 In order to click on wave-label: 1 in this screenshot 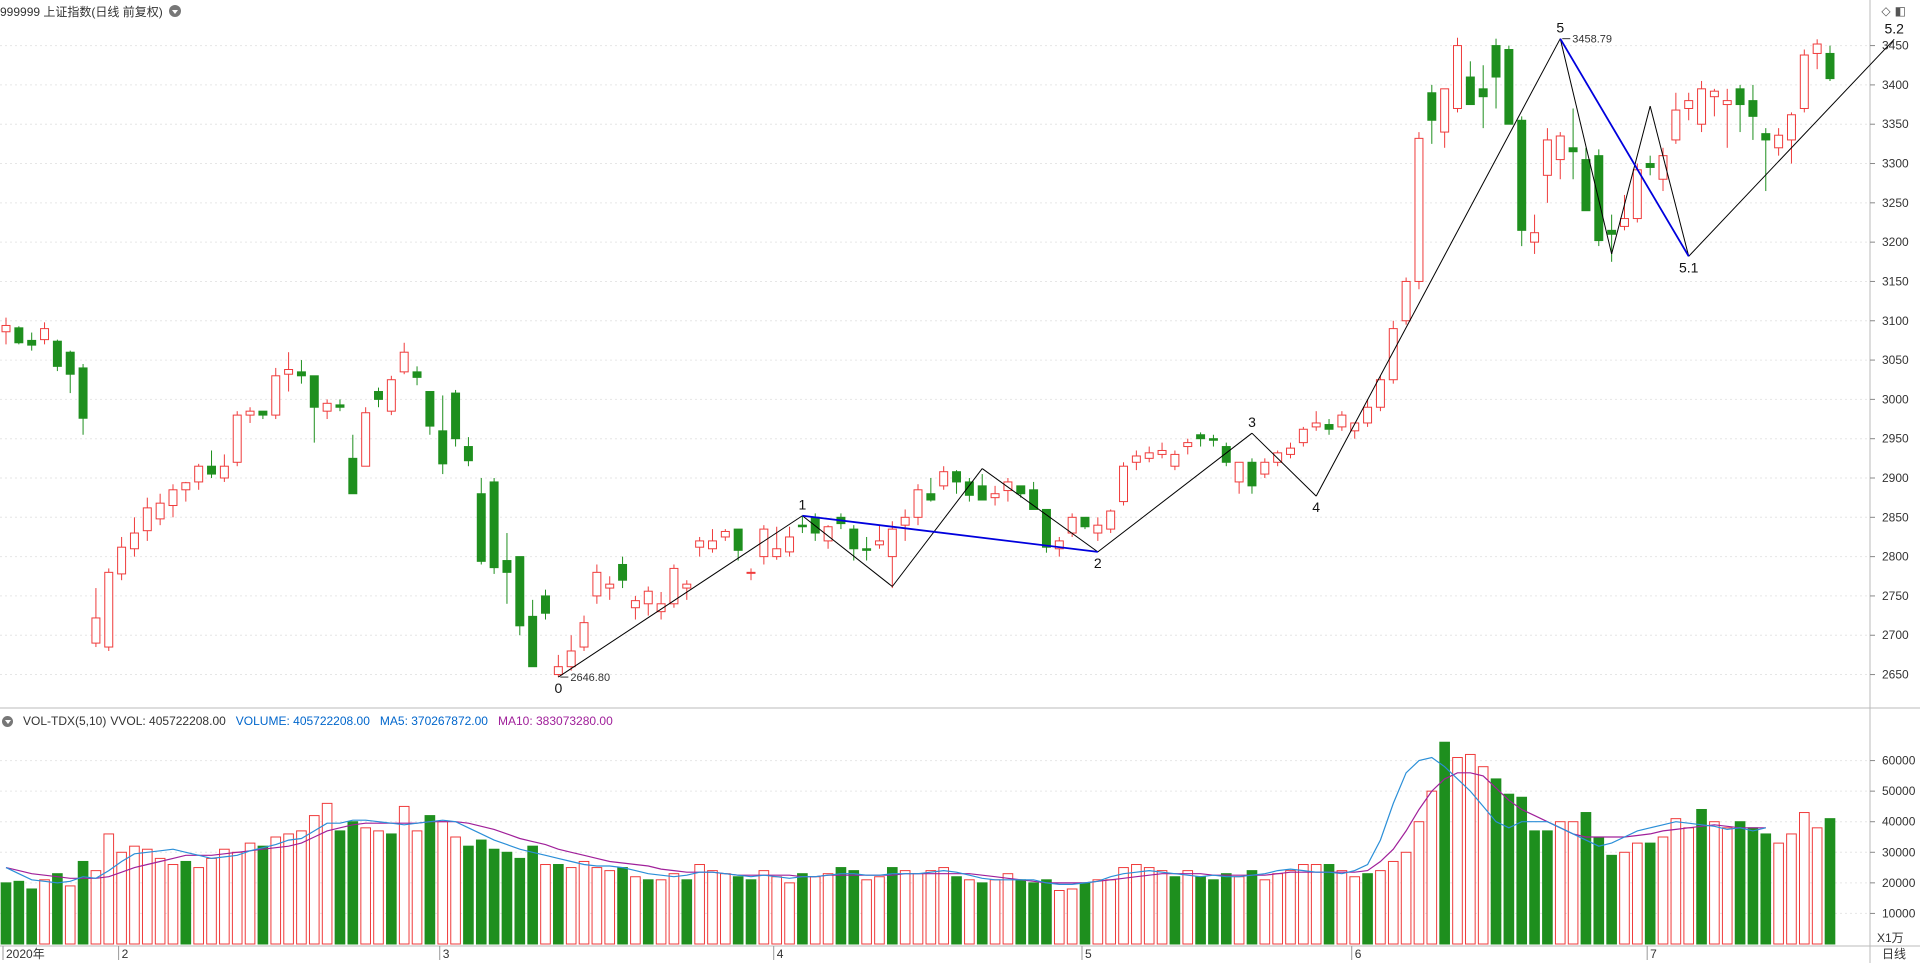, I will do `click(802, 505)`.